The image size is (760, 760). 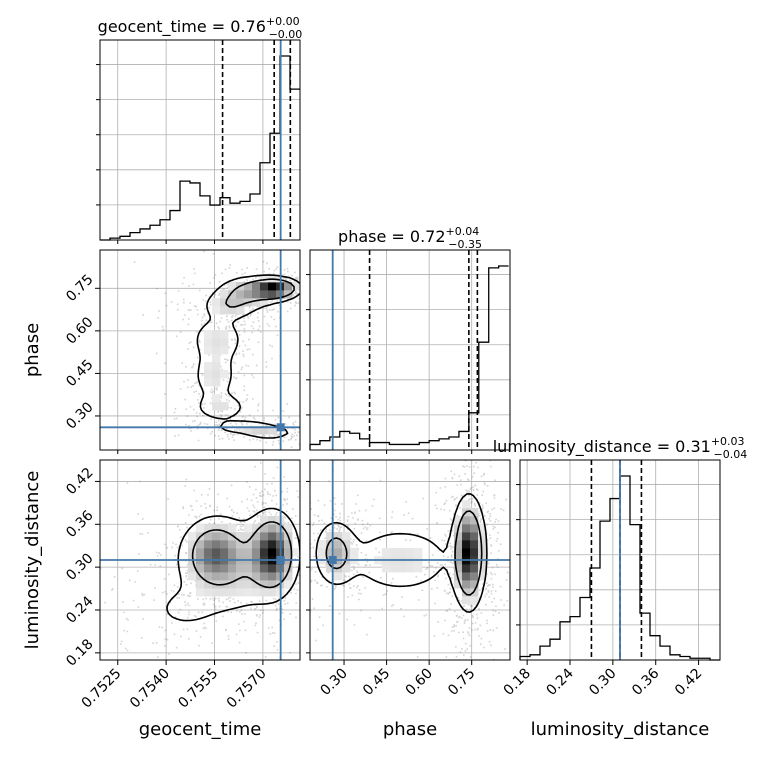 I want to click on x-tick-label-luminosity_distance: 0.42, so click(x=688, y=682).